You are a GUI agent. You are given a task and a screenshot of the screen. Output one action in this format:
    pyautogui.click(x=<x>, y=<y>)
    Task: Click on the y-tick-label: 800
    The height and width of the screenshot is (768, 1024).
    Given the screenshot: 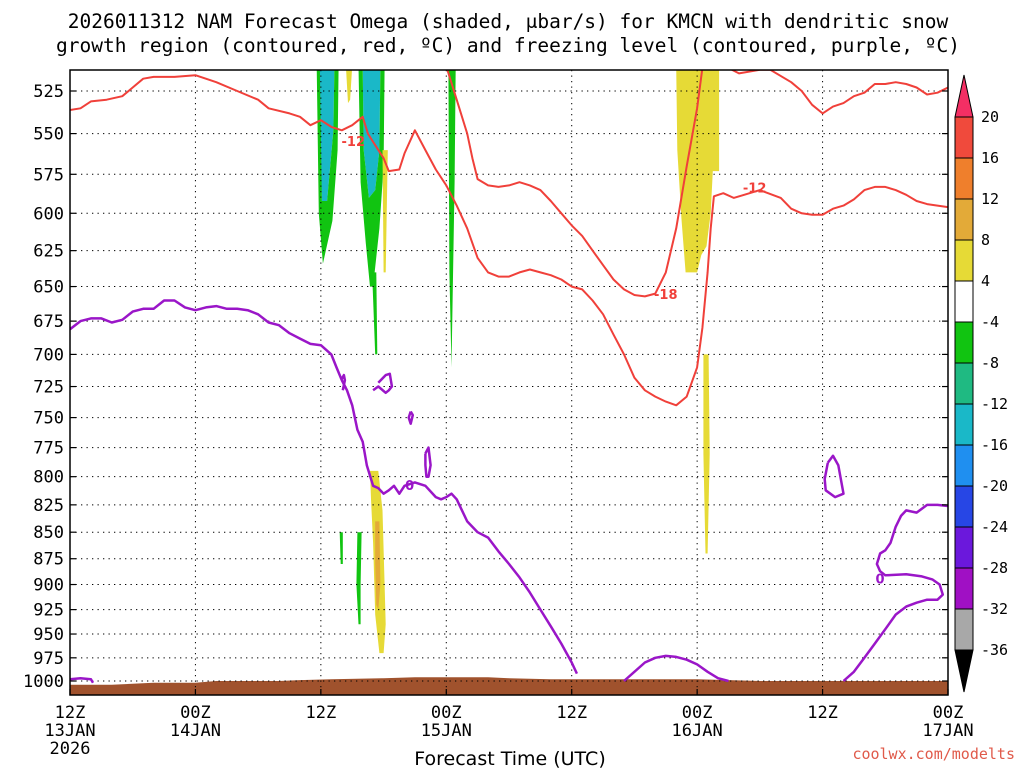 What is the action you would take?
    pyautogui.click(x=48, y=478)
    